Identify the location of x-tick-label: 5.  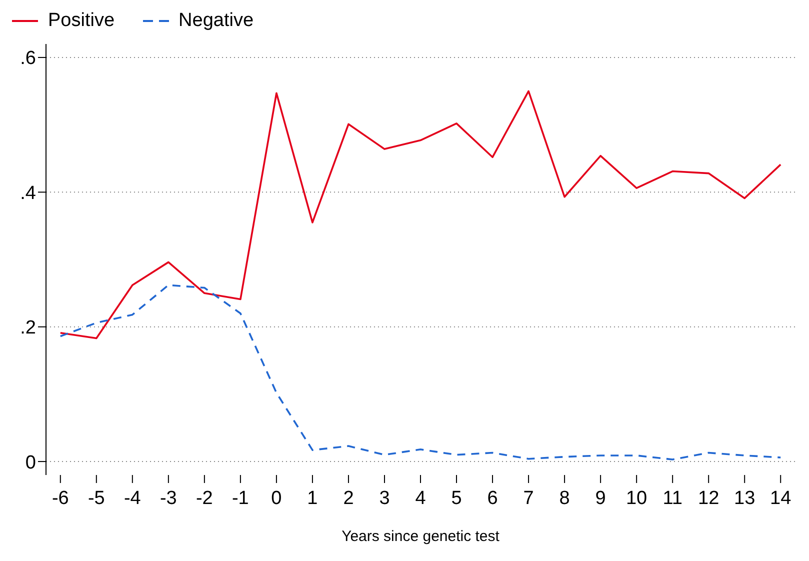
(456, 498).